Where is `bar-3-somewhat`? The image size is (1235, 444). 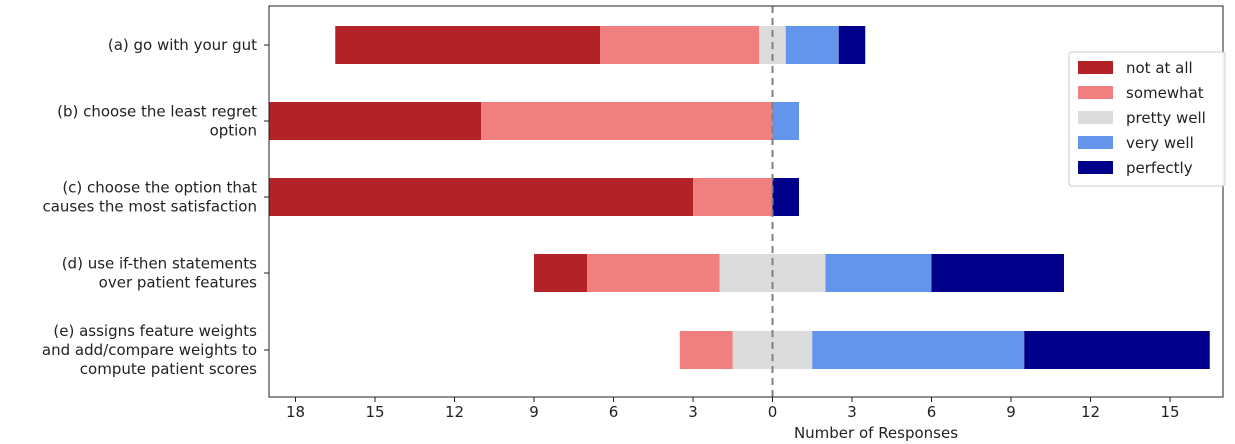 bar-3-somewhat is located at coordinates (733, 197).